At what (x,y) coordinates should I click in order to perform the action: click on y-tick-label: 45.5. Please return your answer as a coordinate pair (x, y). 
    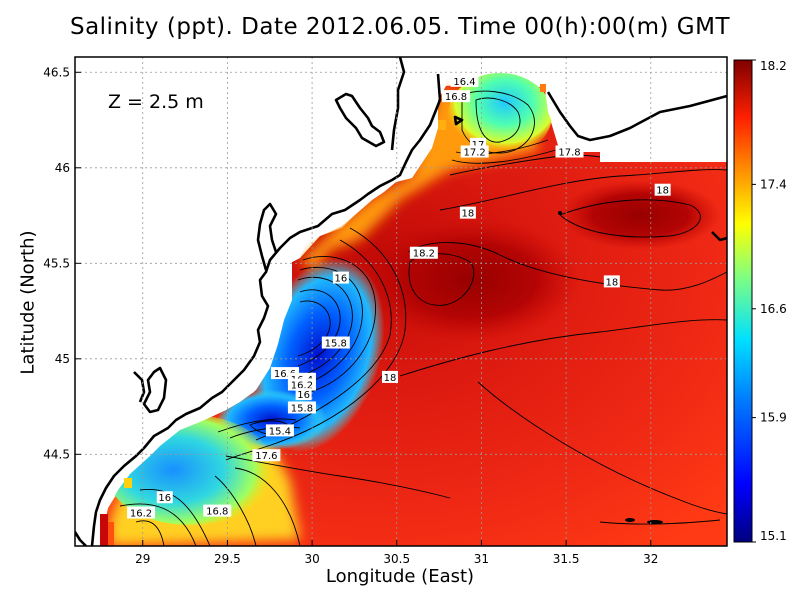
    Looking at the image, I should click on (56, 263).